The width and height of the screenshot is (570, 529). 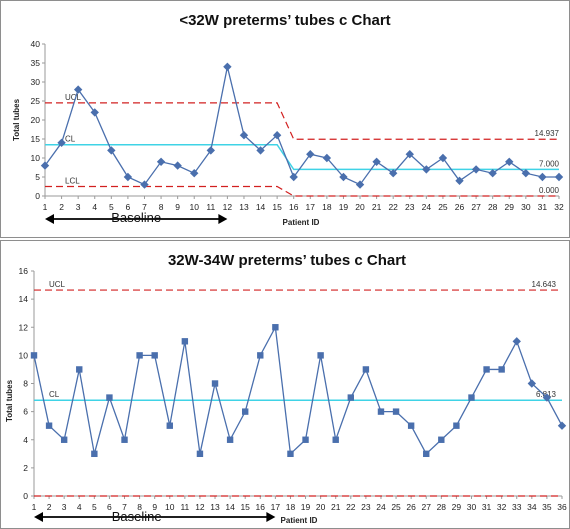 What do you see at coordinates (460, 207) in the screenshot?
I see `x-tick-label: 26` at bounding box center [460, 207].